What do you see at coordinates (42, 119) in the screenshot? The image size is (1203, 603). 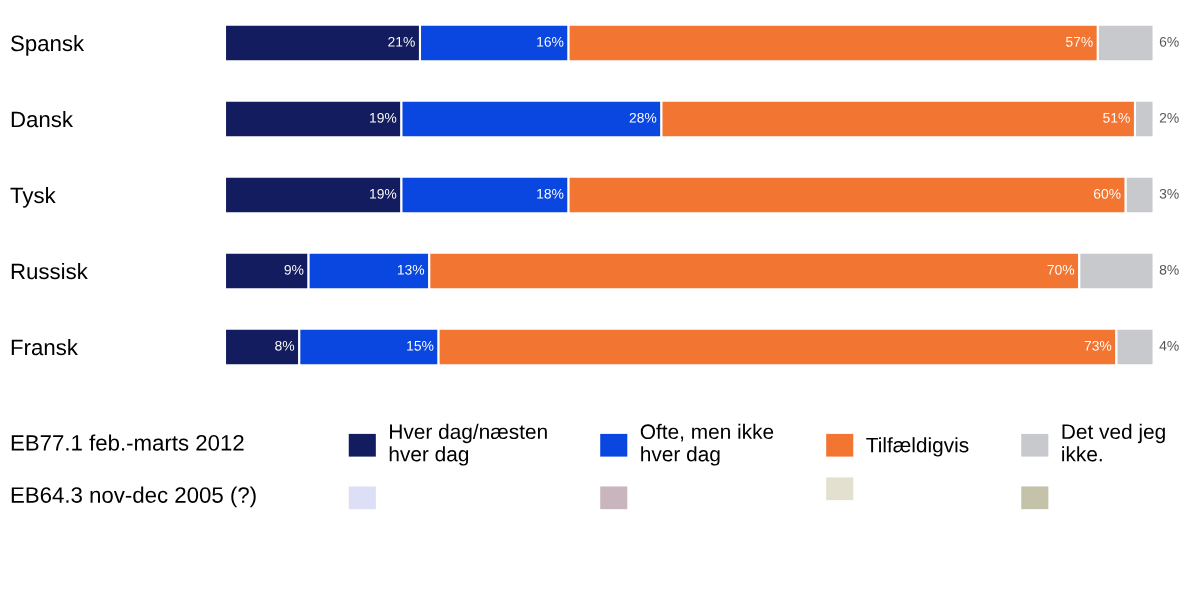 I see `y-tick-label: Dansk` at bounding box center [42, 119].